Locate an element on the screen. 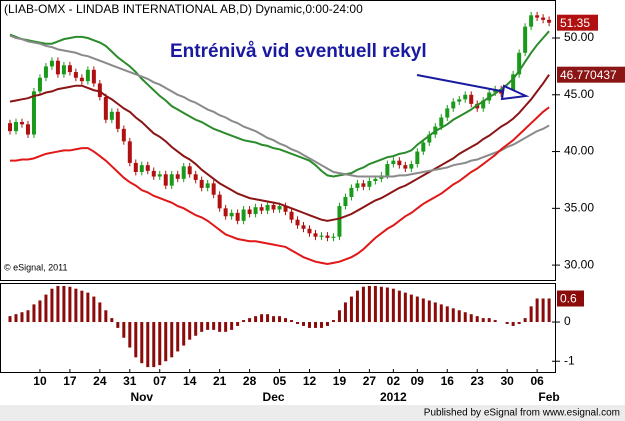  x-tick-label: 24 is located at coordinates (100, 381).